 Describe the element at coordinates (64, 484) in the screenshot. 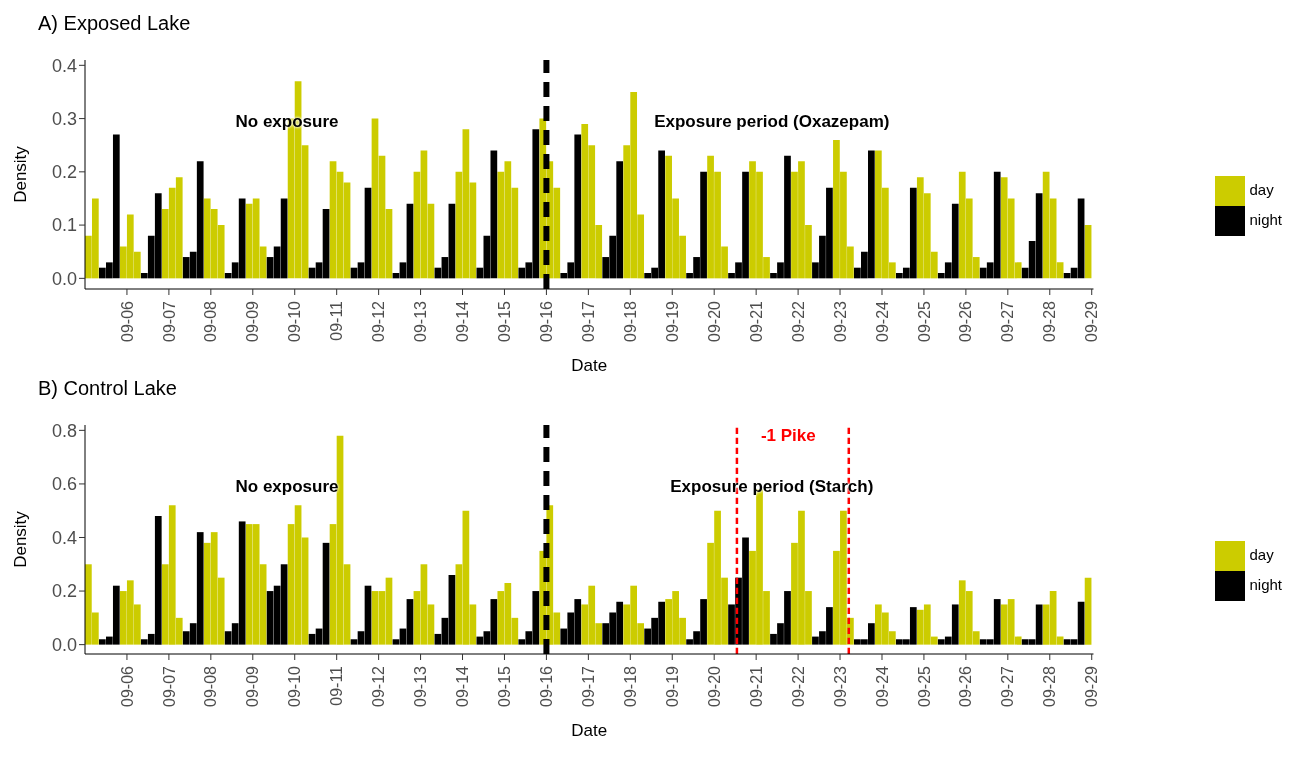

I see `y-tick-label: 0.6` at that location.